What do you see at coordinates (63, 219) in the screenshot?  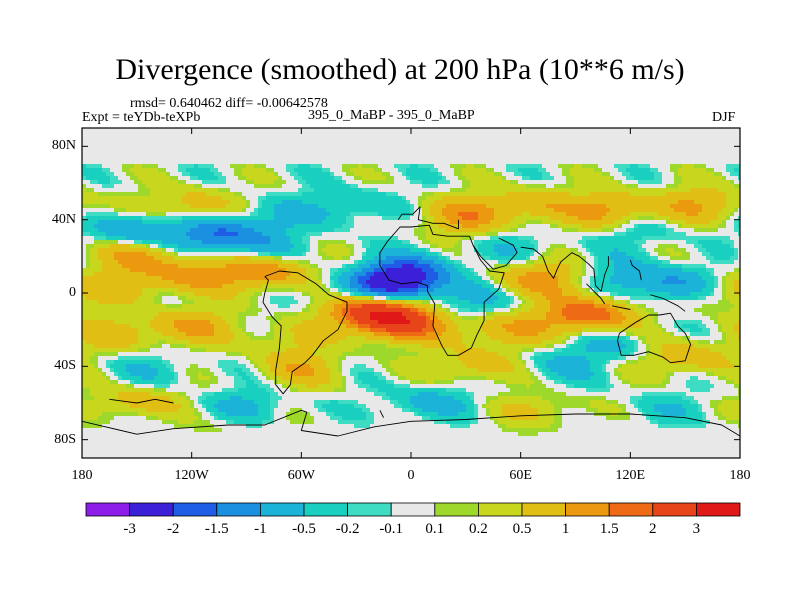 I see `y-tick-label: 40N` at bounding box center [63, 219].